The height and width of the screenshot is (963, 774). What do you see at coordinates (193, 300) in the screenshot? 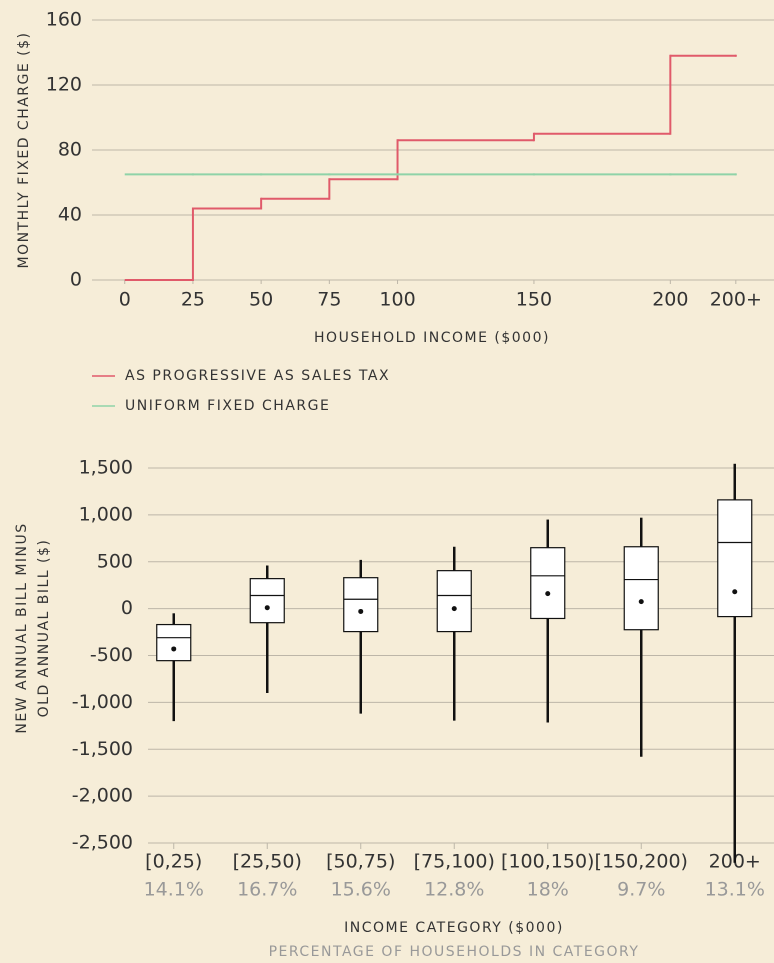
I see `x-tick-label: 25` at bounding box center [193, 300].